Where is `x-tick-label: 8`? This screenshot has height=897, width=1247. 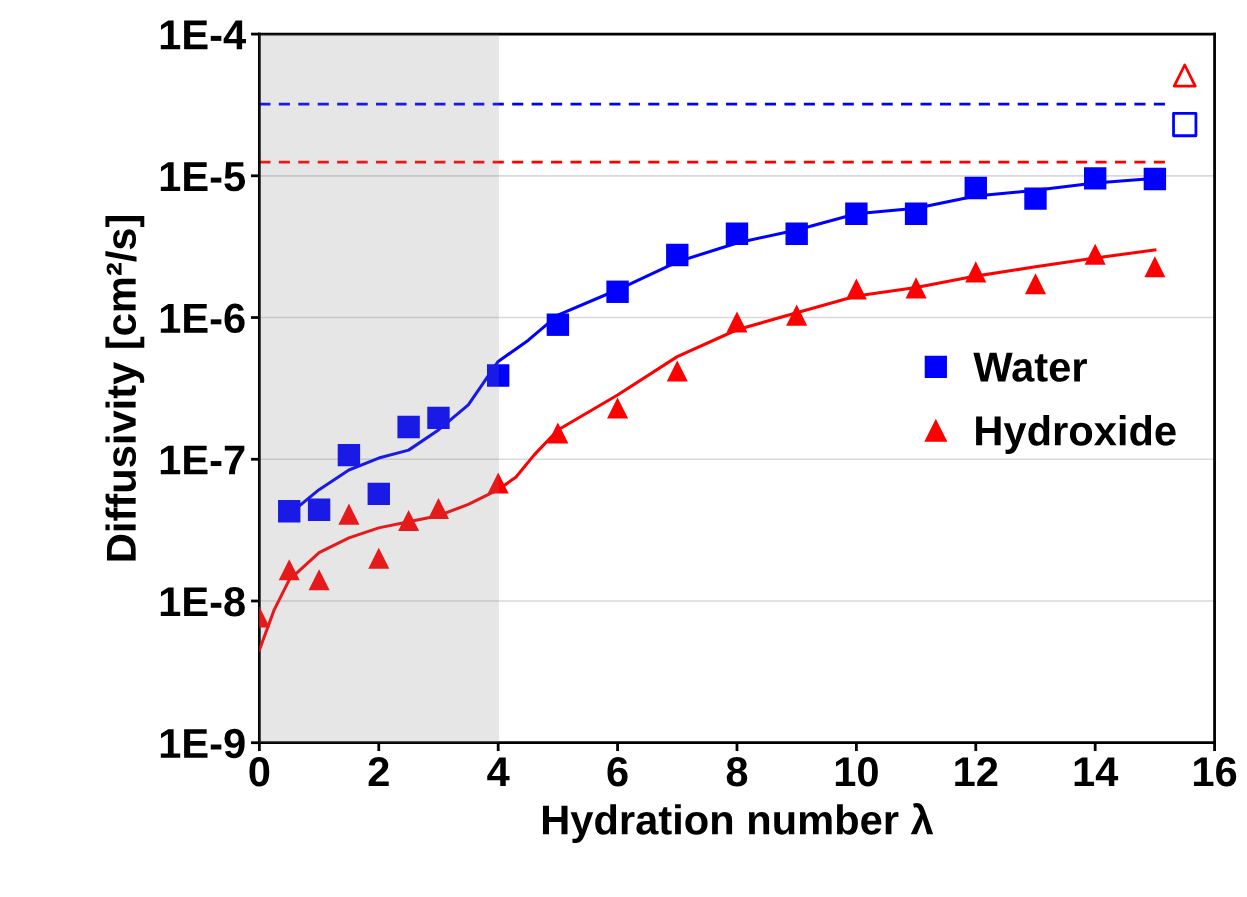
x-tick-label: 8 is located at coordinates (737, 772).